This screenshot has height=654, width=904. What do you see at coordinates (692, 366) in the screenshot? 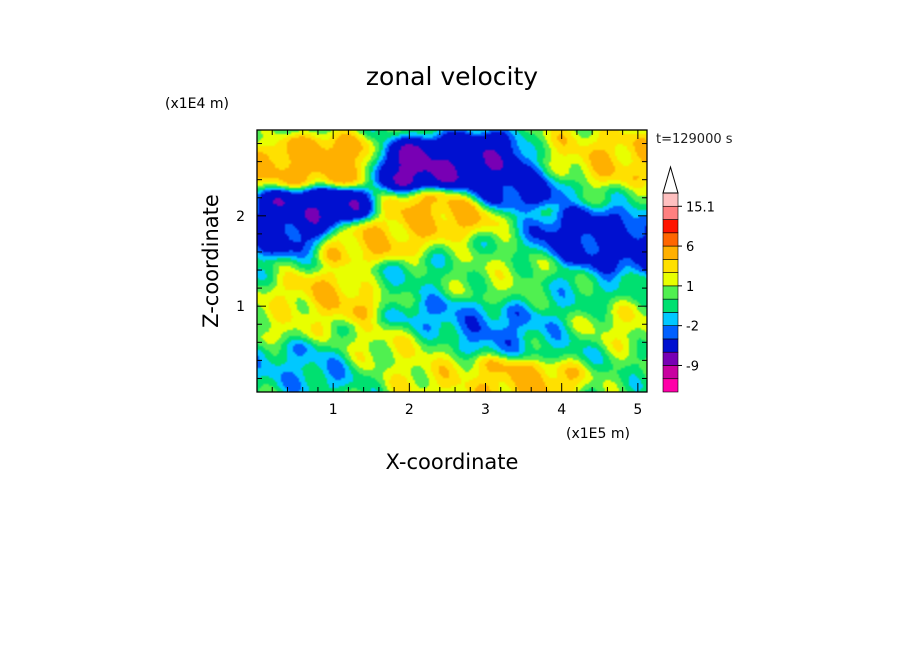
I see `colorbar-label: -9` at bounding box center [692, 366].